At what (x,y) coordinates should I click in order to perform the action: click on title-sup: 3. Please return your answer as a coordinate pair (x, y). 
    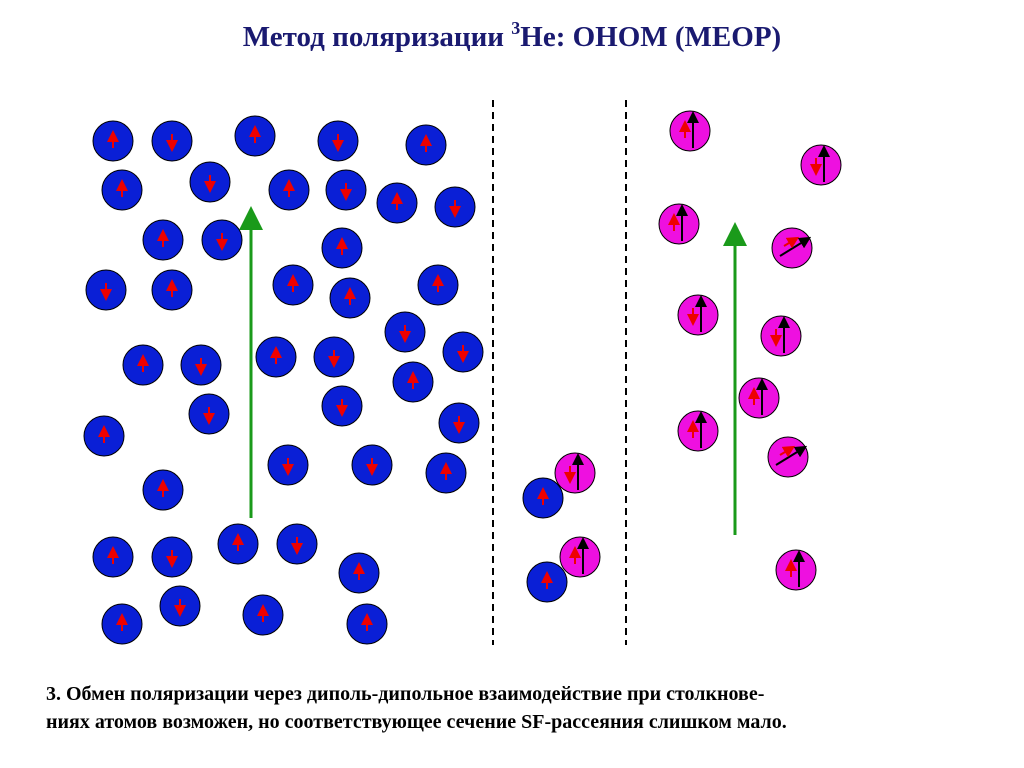
    Looking at the image, I should click on (516, 28).